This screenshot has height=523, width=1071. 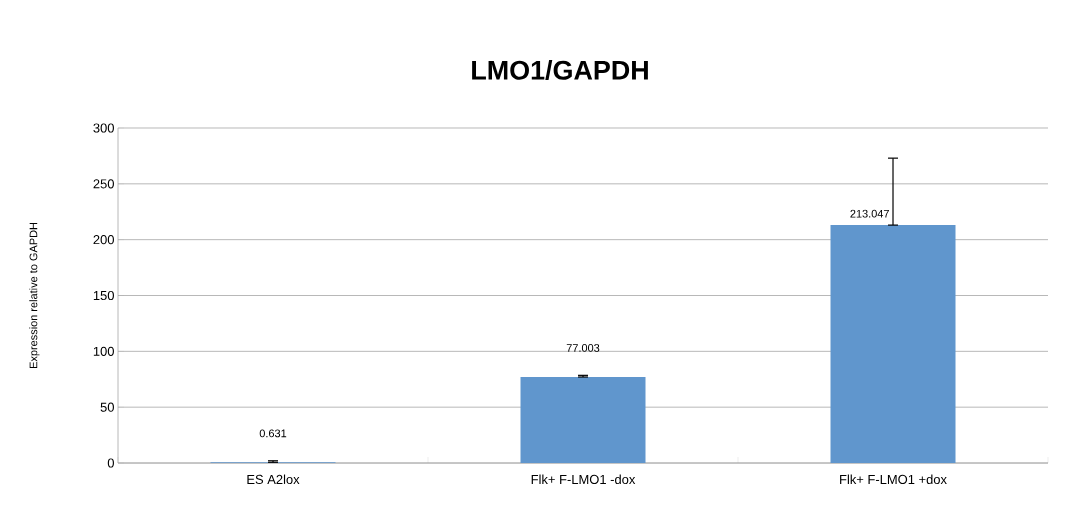 What do you see at coordinates (34, 295) in the screenshot?
I see `y-axis-title: Expression relative to GAPDH` at bounding box center [34, 295].